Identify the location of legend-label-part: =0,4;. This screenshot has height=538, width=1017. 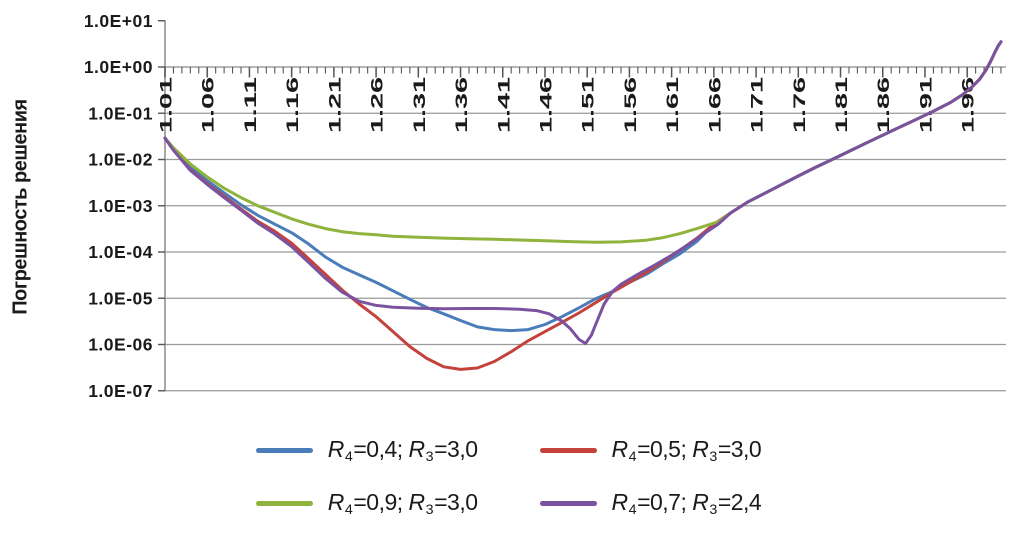
(381, 449).